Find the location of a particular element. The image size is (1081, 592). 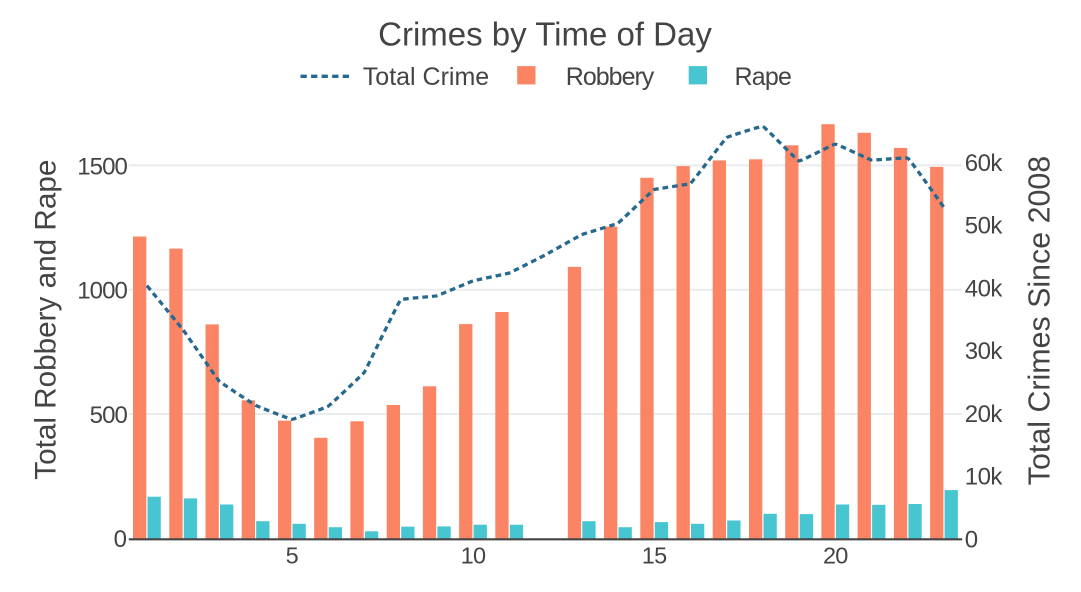

svg-text: 50k is located at coordinates (984, 226).